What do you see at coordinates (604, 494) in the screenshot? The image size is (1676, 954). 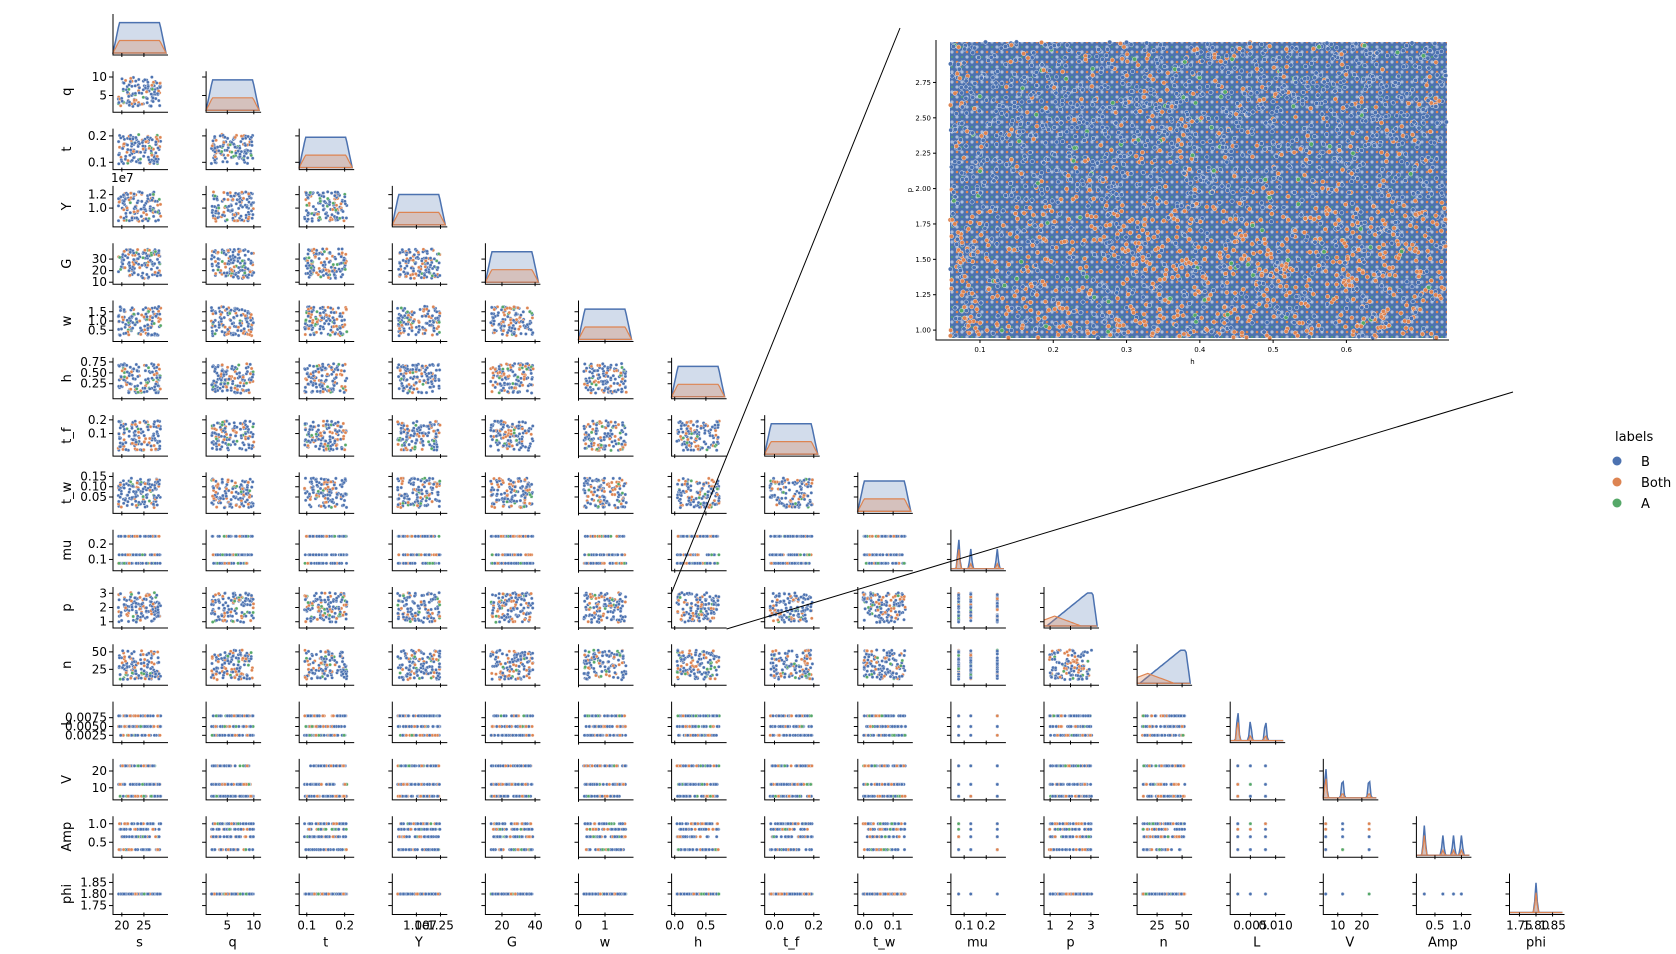 I see `panel-t_w-vs-w` at bounding box center [604, 494].